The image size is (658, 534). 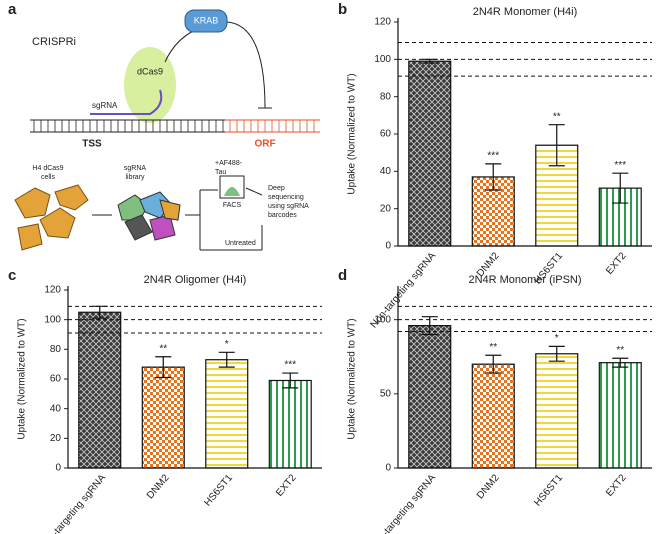 I want to click on panel-label: c, so click(x=12, y=275).